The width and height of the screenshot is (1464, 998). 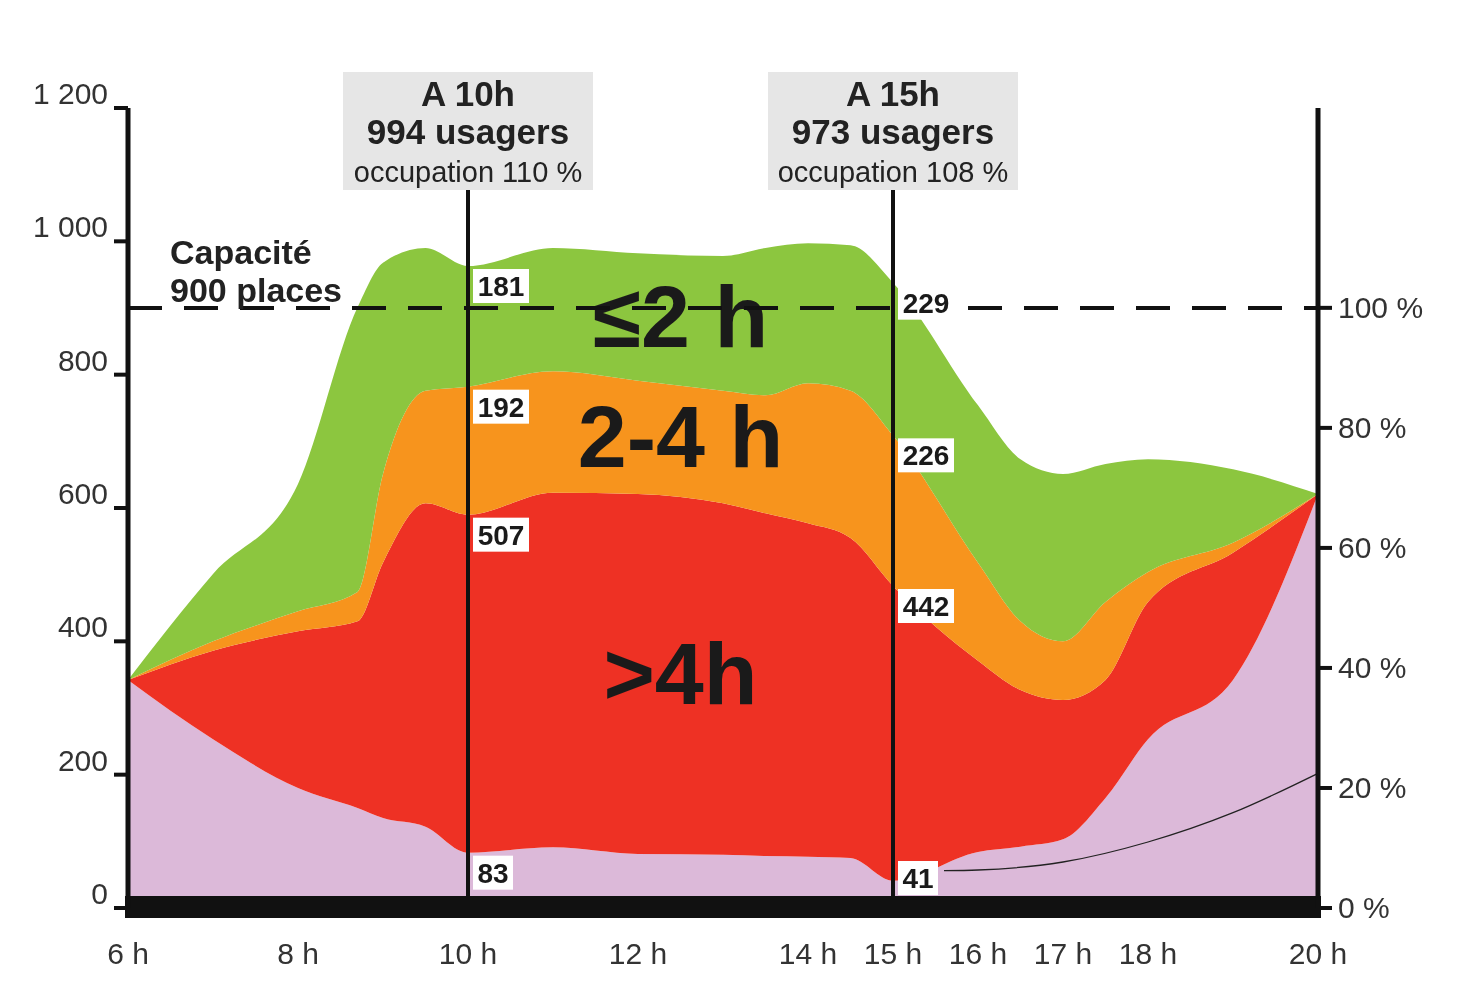 I want to click on ref-line-label: A 10h 994 usagers occupation 110 %, so click(x=468, y=131).